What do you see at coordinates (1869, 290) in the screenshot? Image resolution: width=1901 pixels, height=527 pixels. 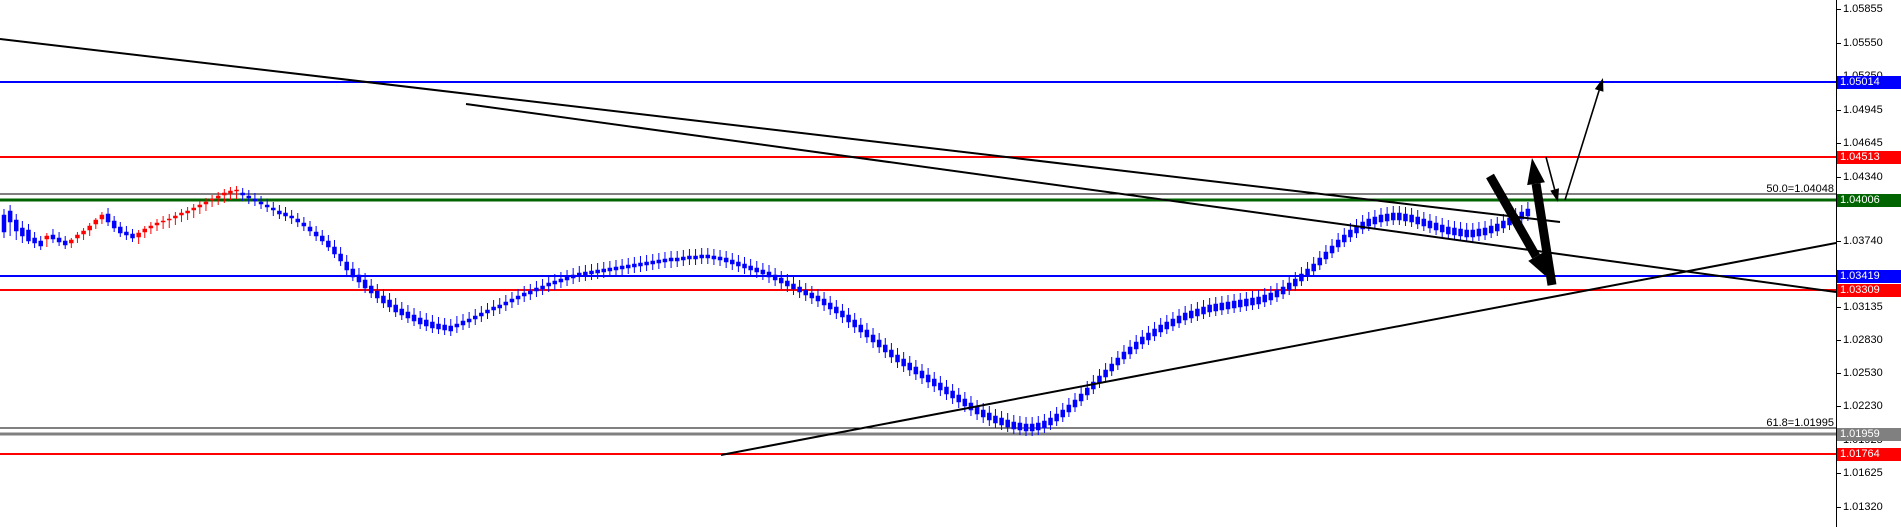 I see `price-tag-1.03309: 1.03309` at bounding box center [1869, 290].